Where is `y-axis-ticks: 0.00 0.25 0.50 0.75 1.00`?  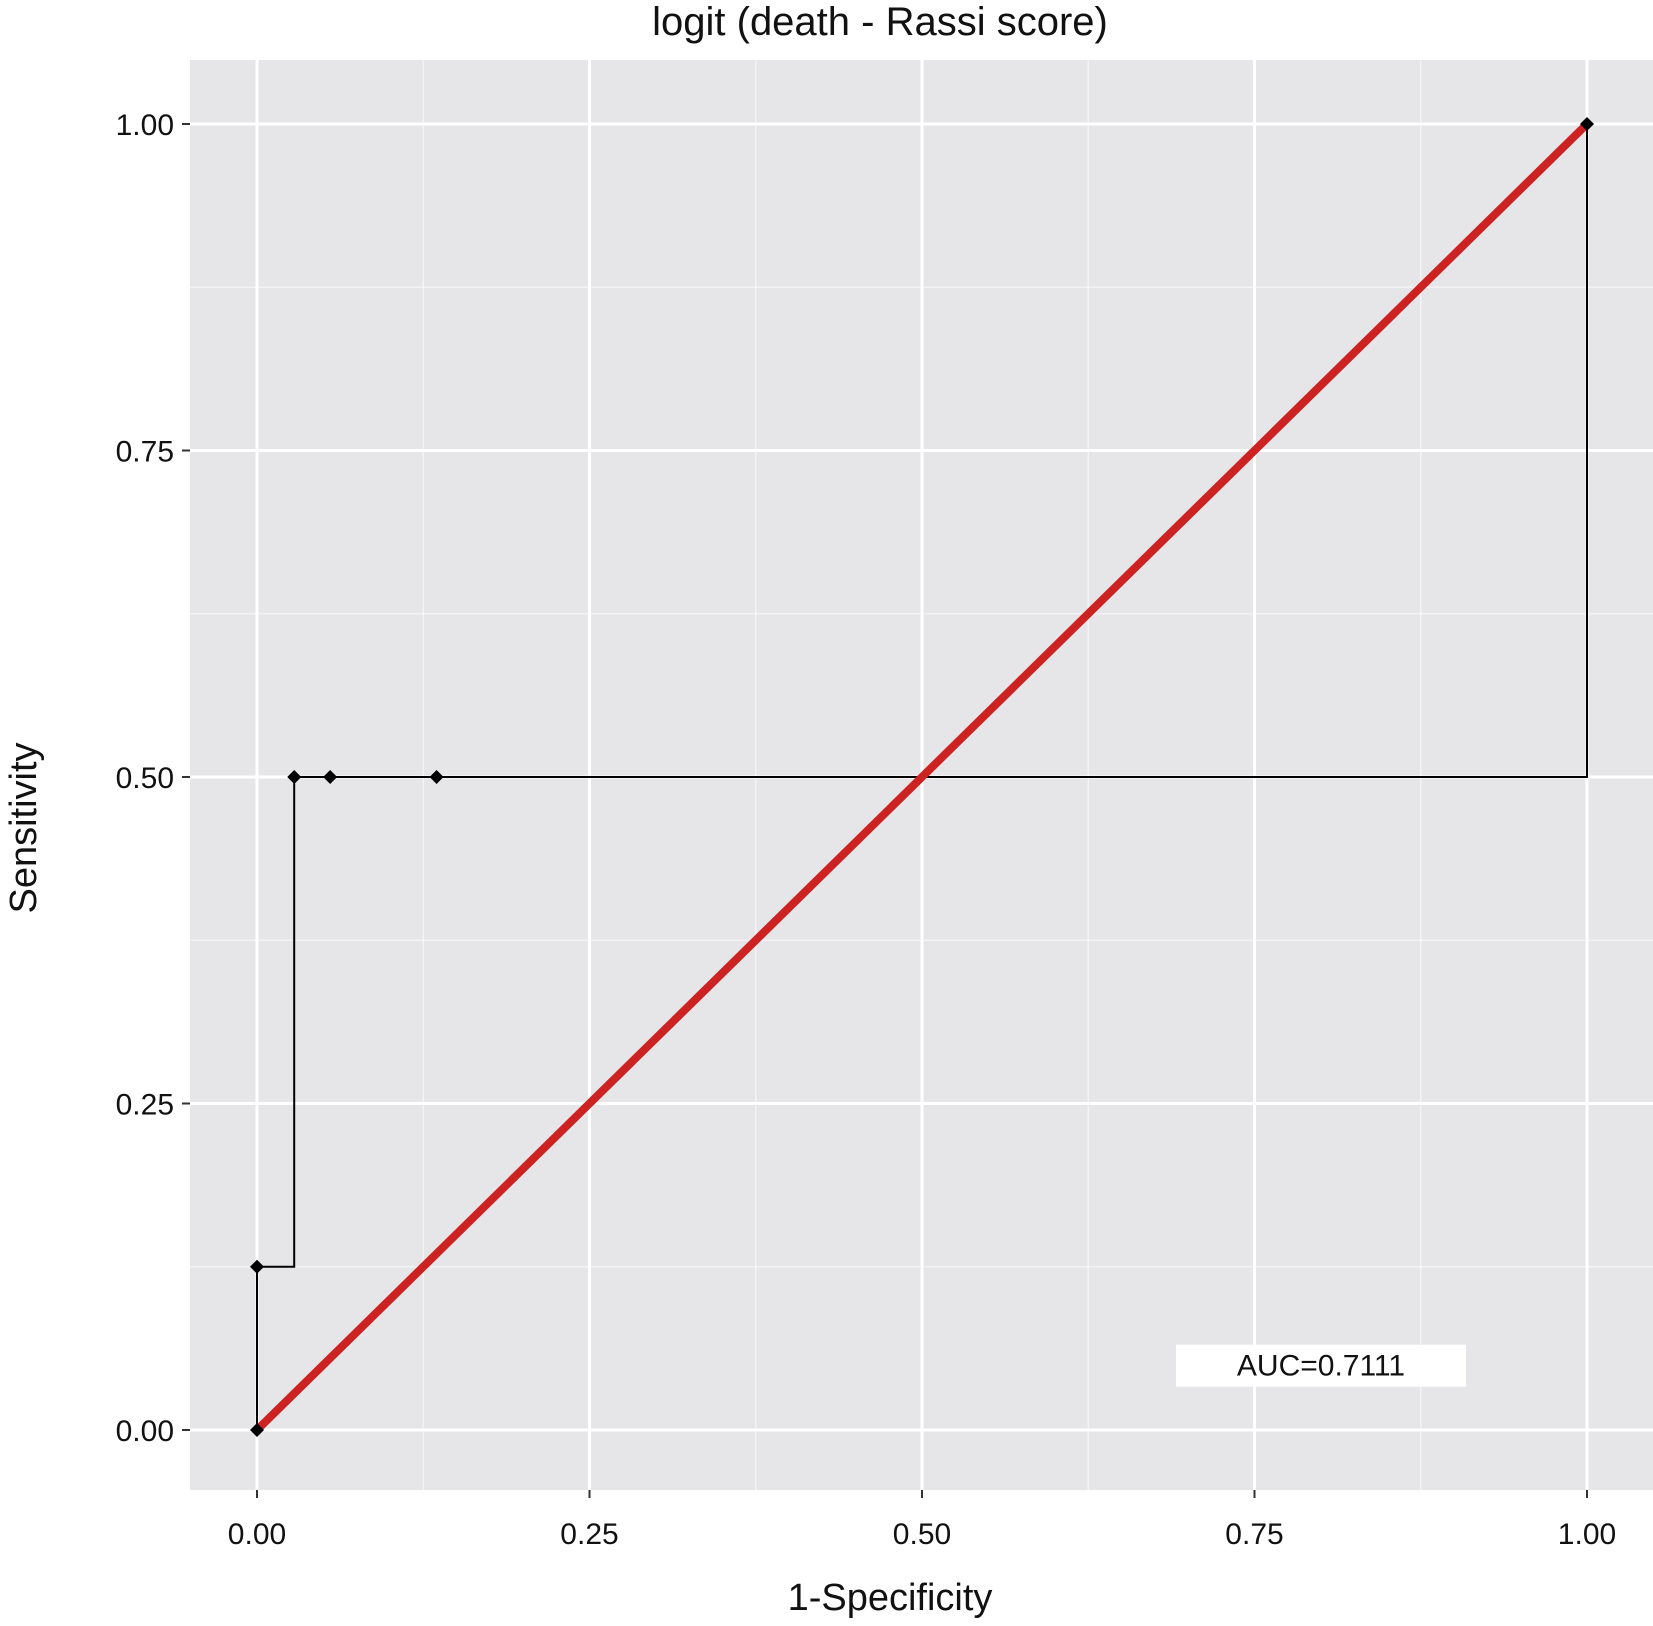
y-axis-ticks: 0.00 0.25 0.50 0.75 1.00 is located at coordinates (153, 778).